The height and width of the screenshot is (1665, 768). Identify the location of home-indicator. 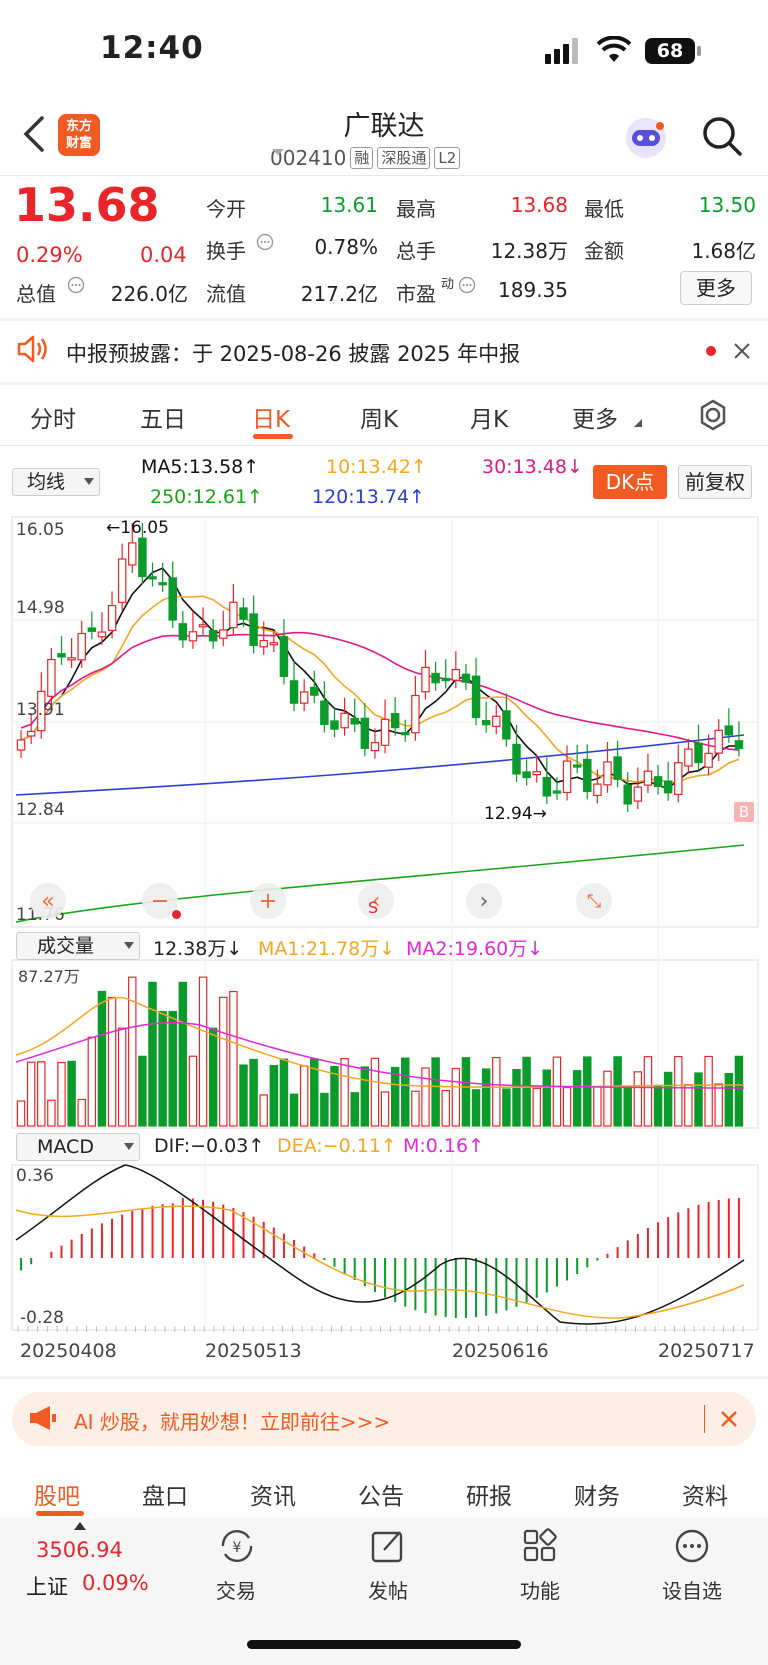
(384, 1644).